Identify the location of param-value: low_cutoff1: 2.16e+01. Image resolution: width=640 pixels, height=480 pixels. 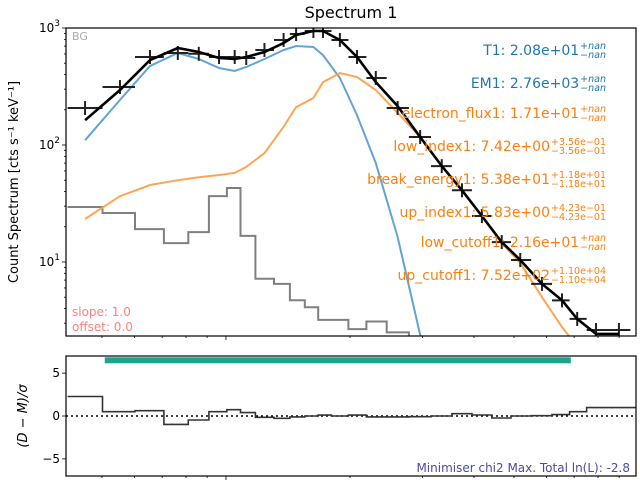
(500, 243).